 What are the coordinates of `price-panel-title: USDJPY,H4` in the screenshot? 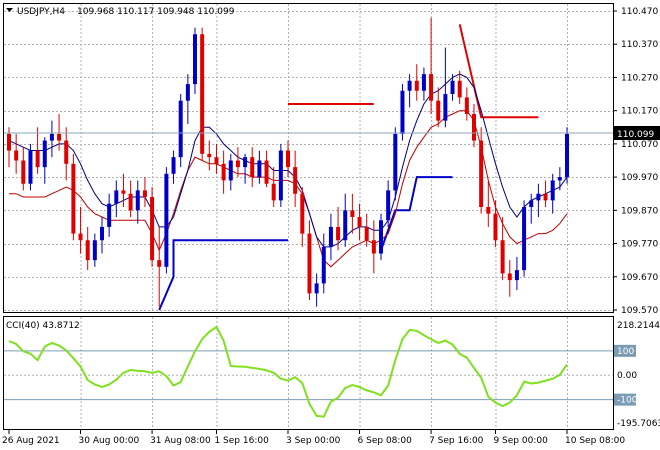 It's located at (41, 12).